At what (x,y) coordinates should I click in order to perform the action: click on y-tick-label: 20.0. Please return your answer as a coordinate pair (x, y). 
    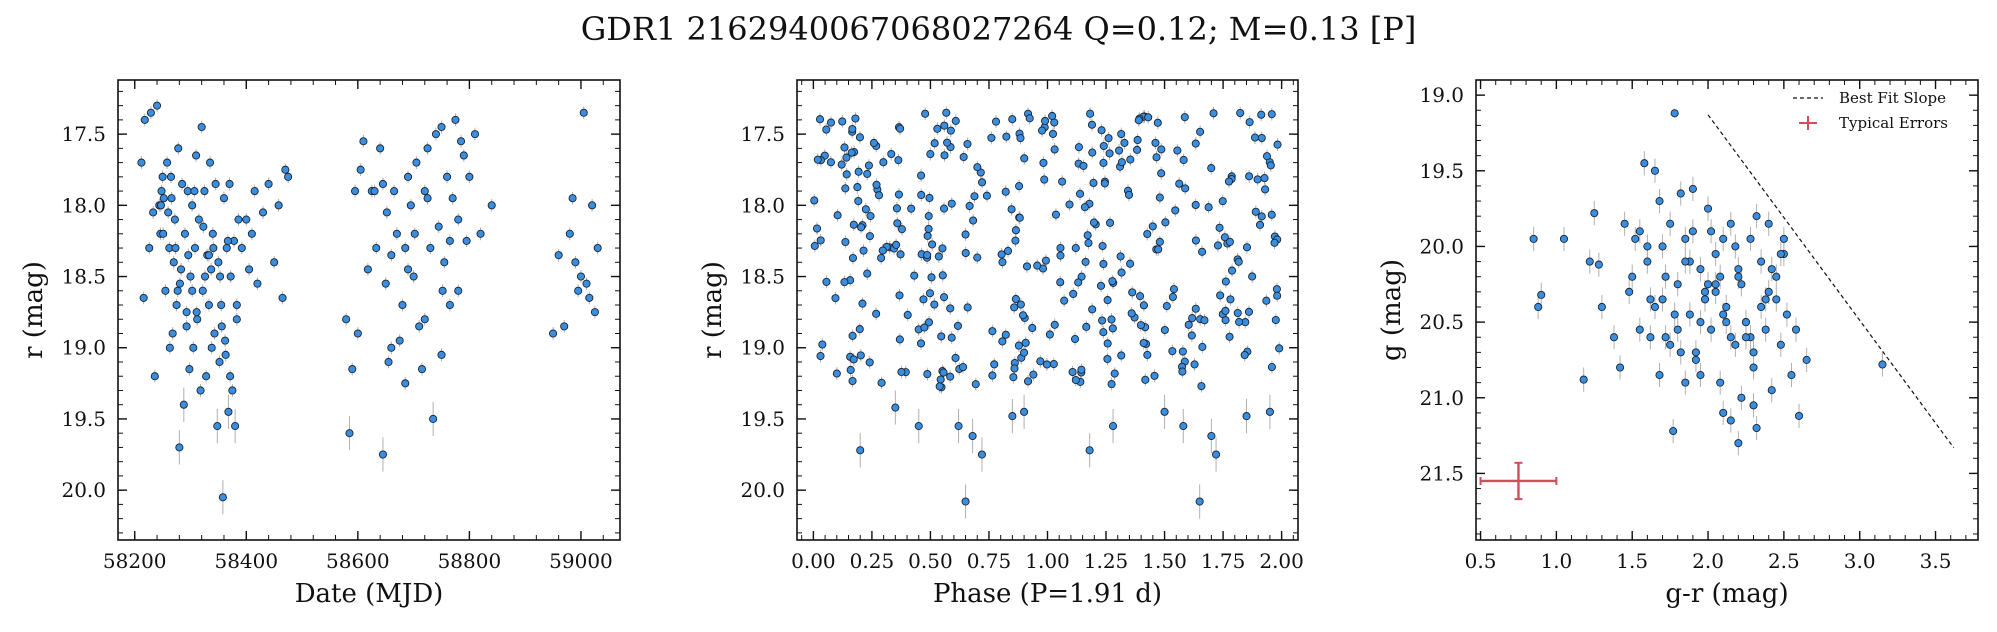
    Looking at the image, I should click on (83, 490).